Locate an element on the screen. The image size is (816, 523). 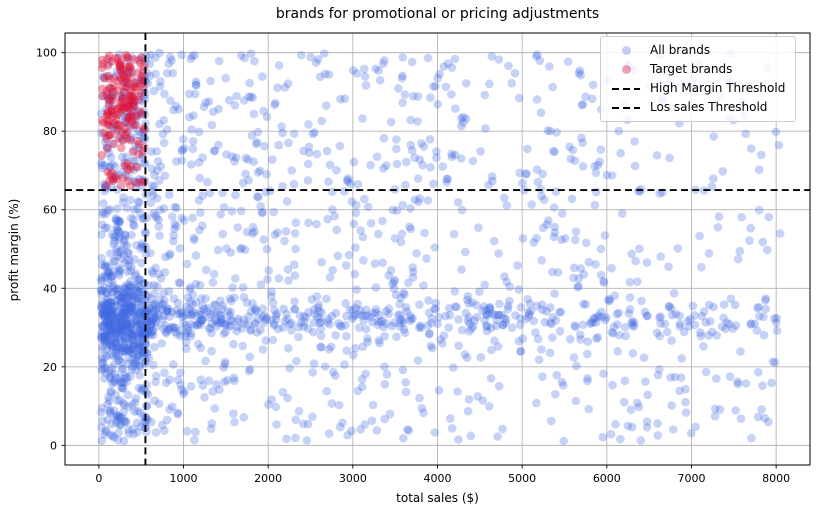
x-tick-label: 8000 is located at coordinates (776, 478).